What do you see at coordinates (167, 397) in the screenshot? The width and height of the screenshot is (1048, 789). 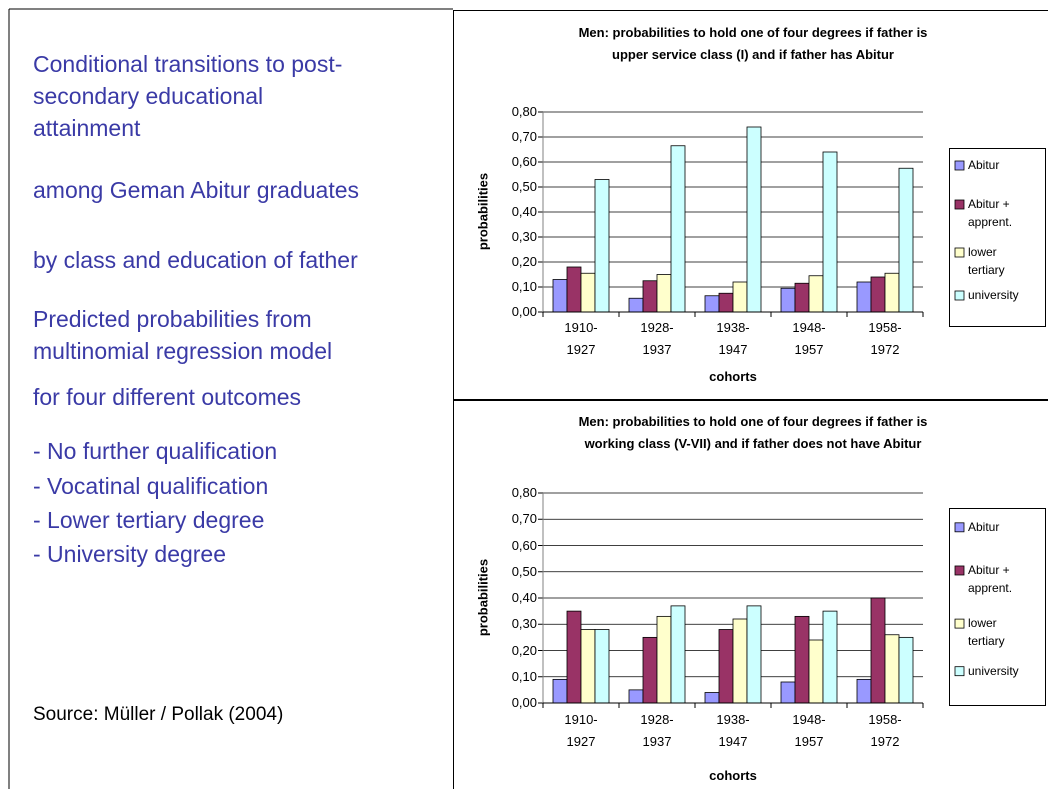 I see `paragraph: for four different outcomes` at bounding box center [167, 397].